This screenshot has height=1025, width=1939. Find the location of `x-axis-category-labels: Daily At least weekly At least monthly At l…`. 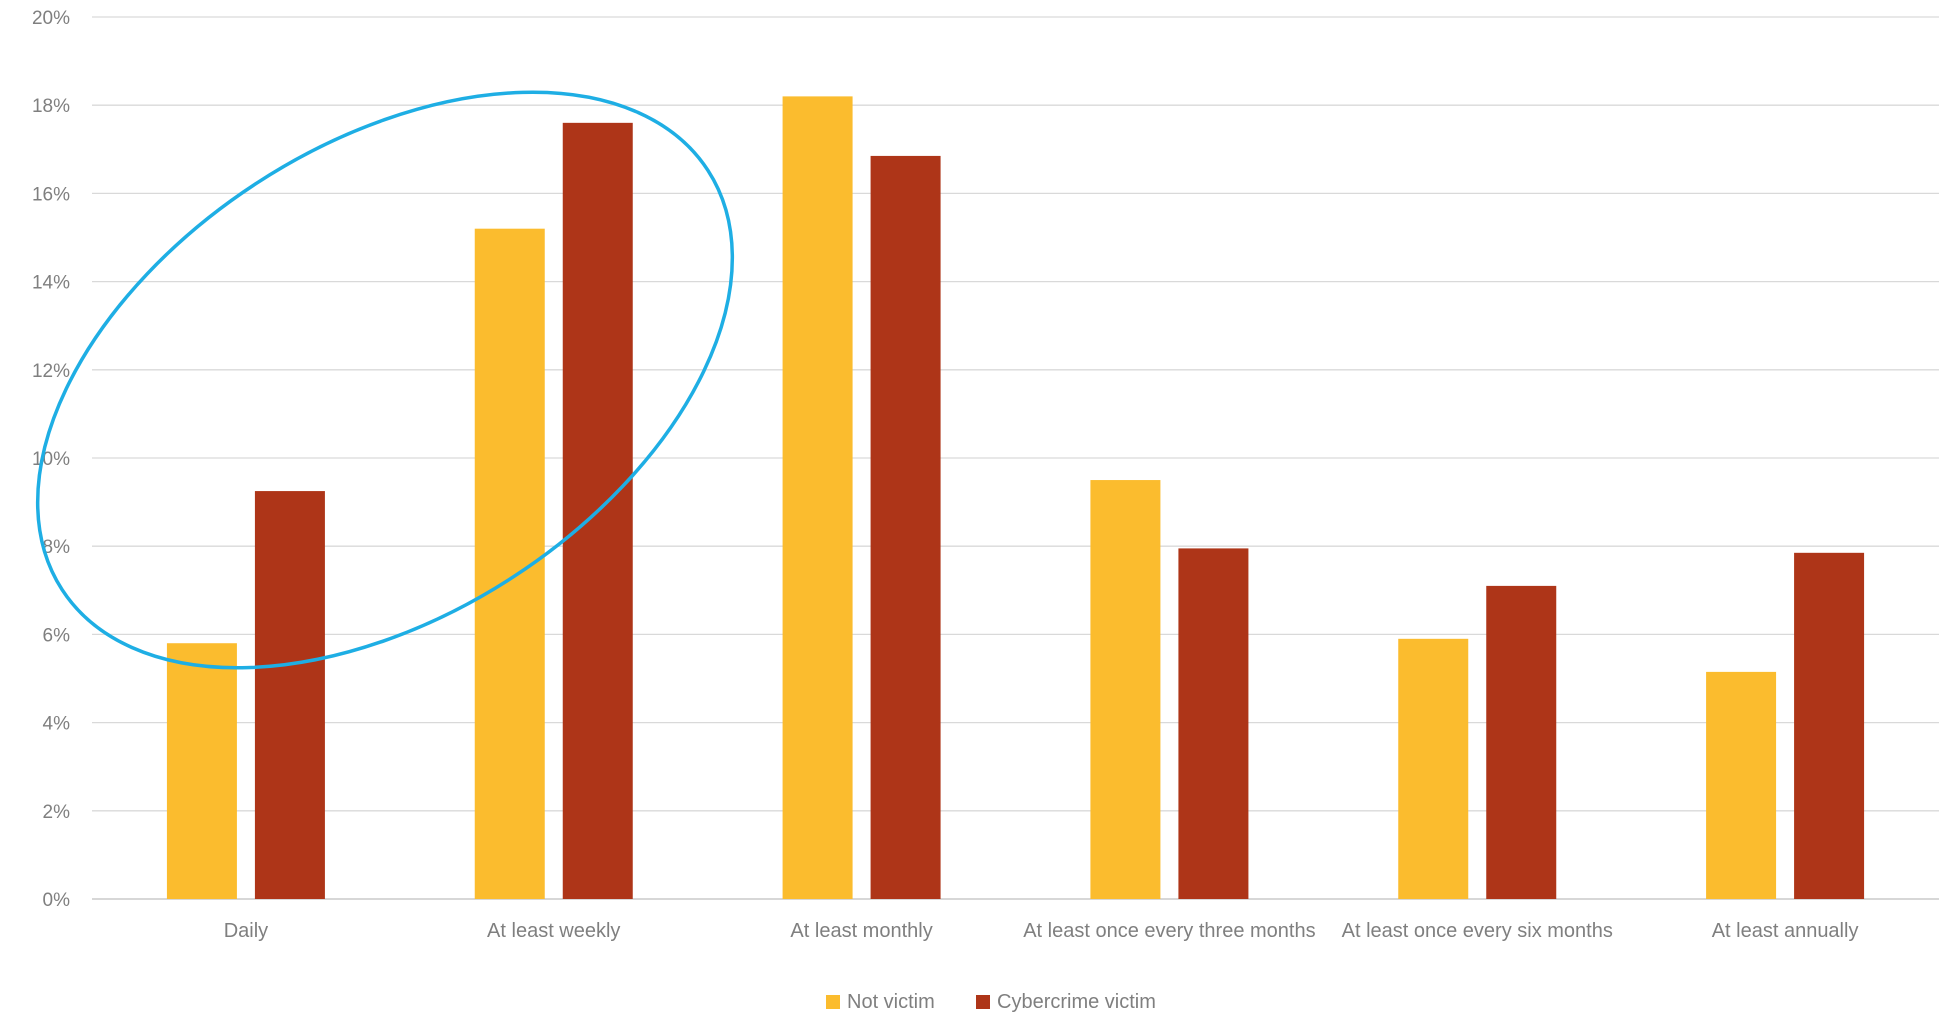

x-axis-category-labels: Daily At least weekly At least monthly At l… is located at coordinates (1041, 931).